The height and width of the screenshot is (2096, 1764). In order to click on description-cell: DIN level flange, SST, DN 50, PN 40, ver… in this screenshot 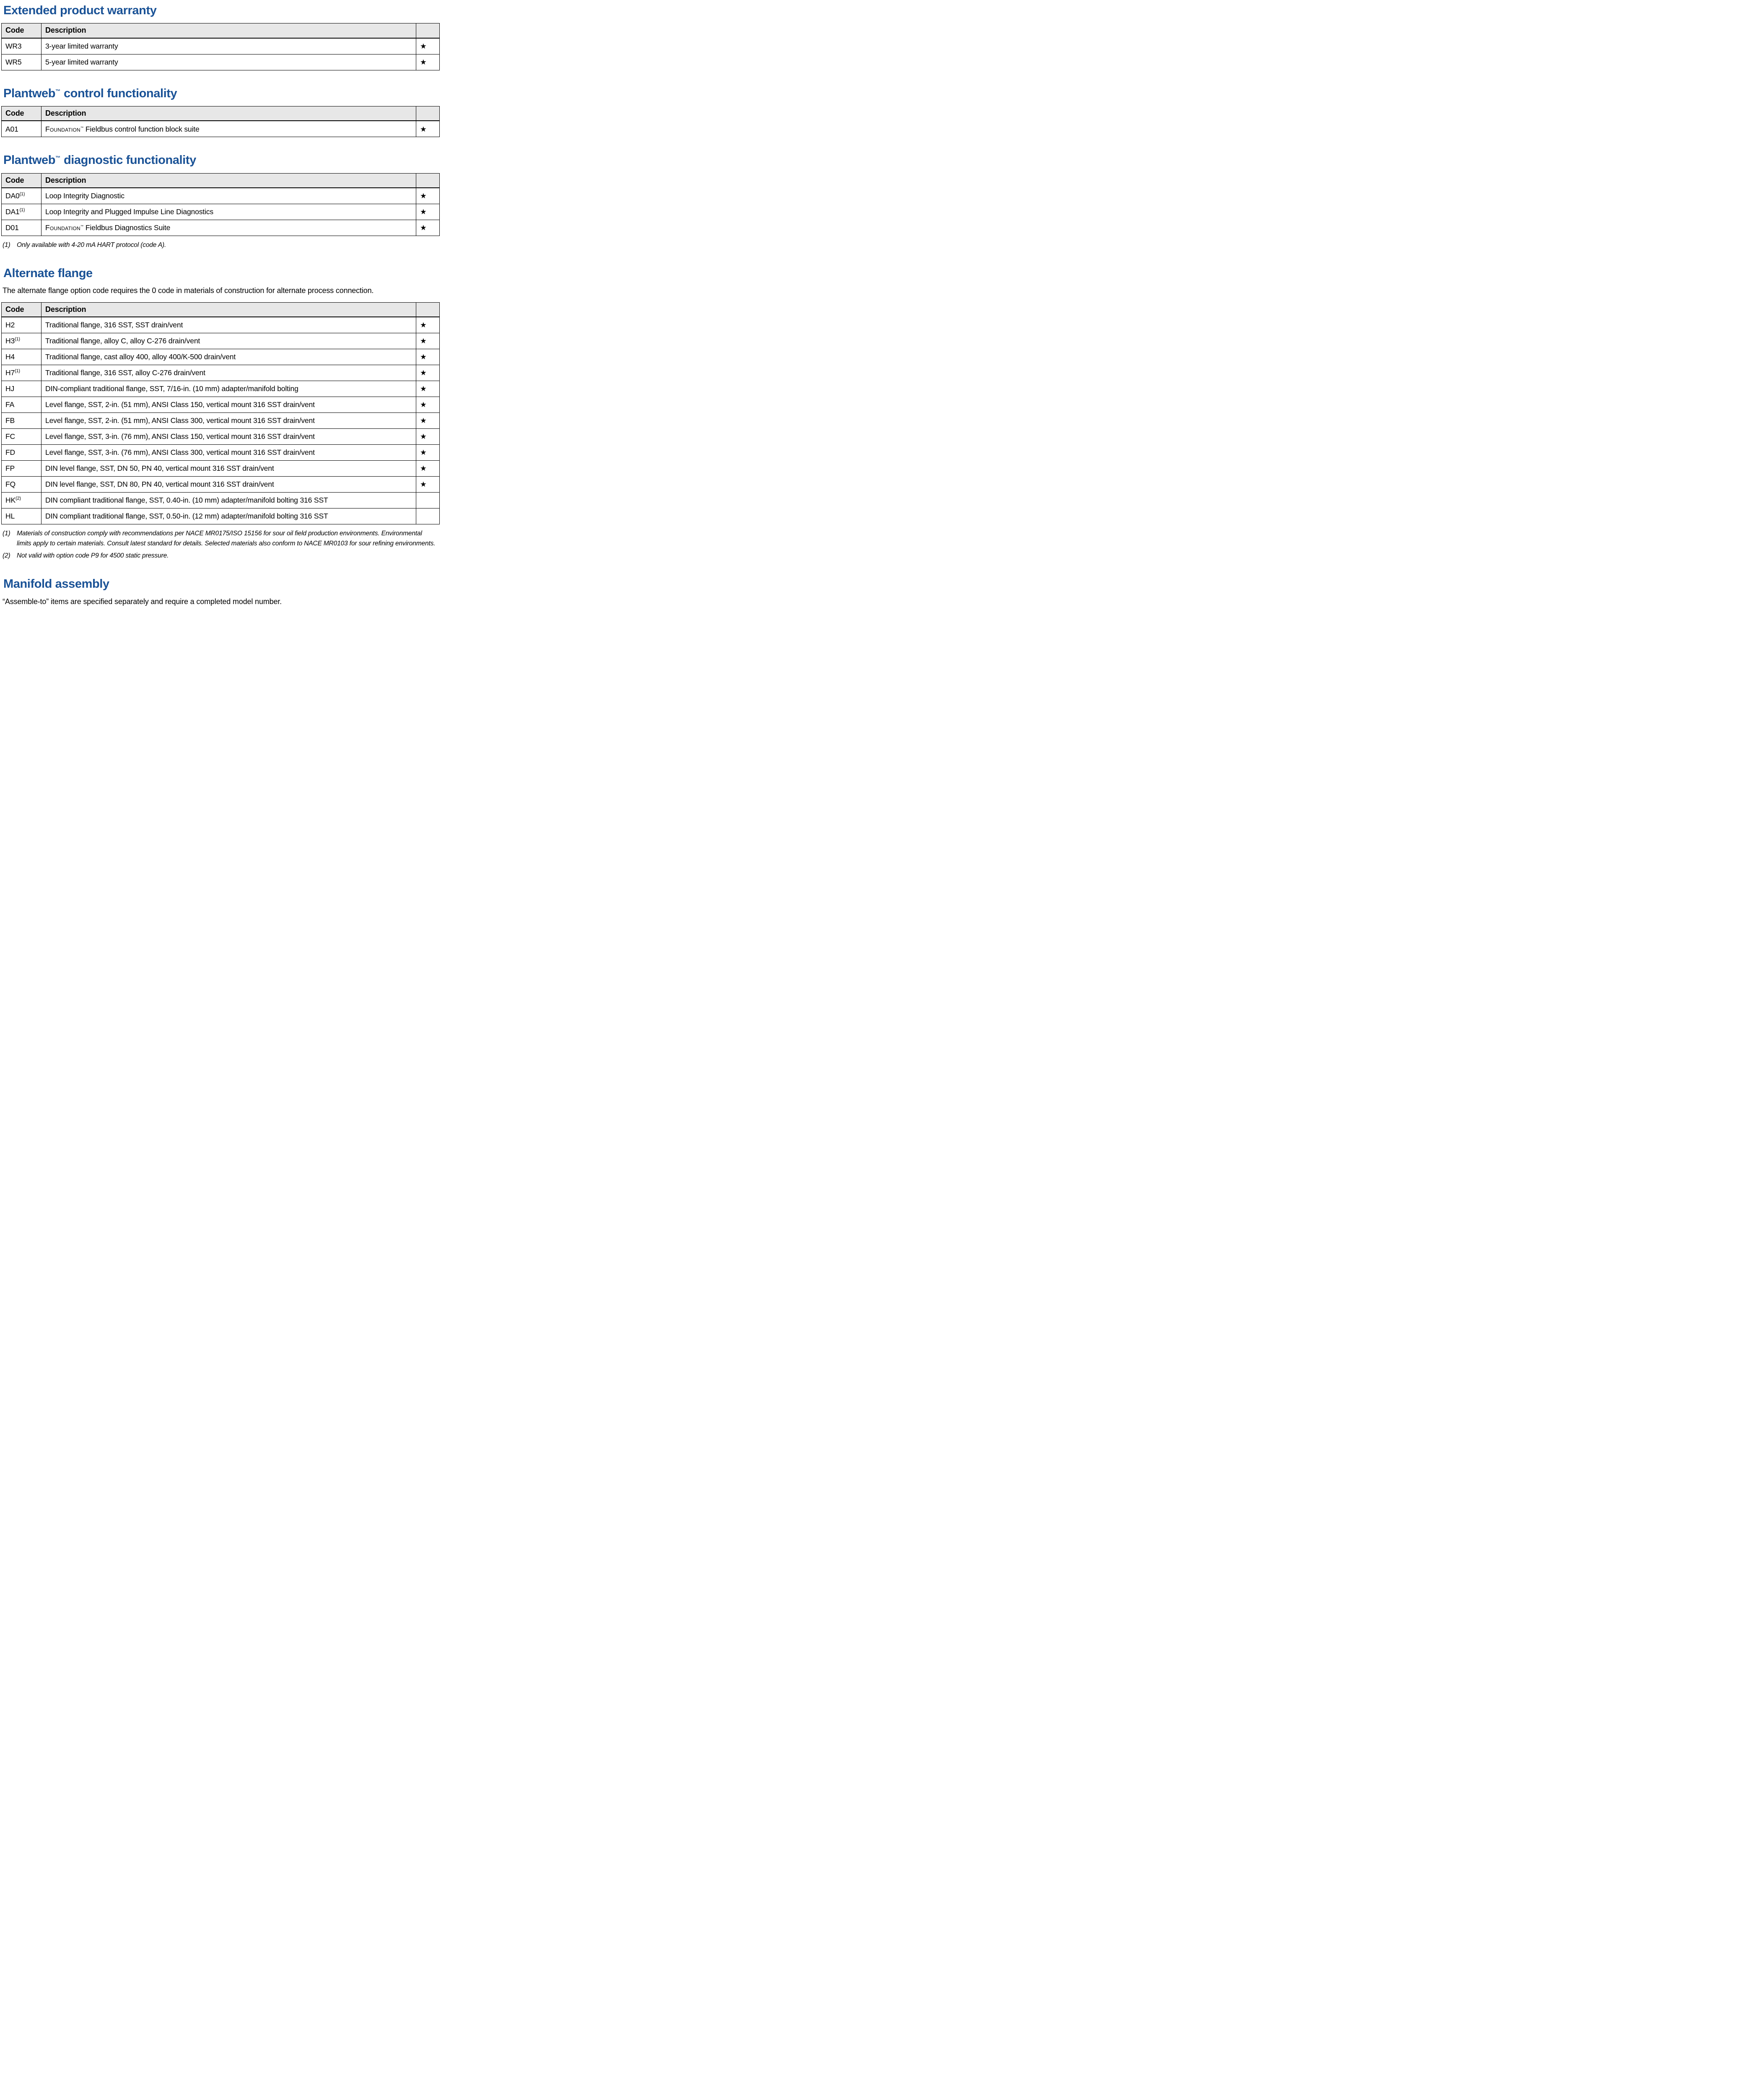, I will do `click(228, 469)`.